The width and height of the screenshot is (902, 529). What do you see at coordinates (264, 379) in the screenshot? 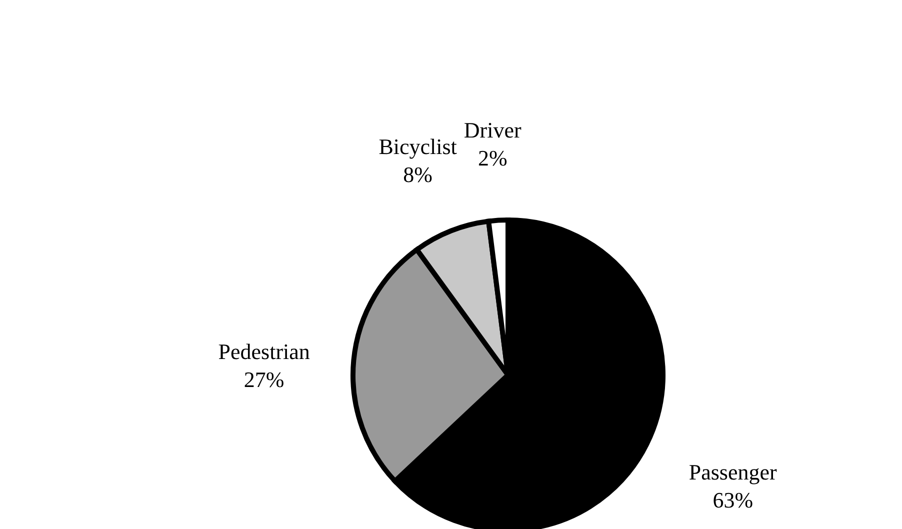
I see `data-label: 27%` at bounding box center [264, 379].